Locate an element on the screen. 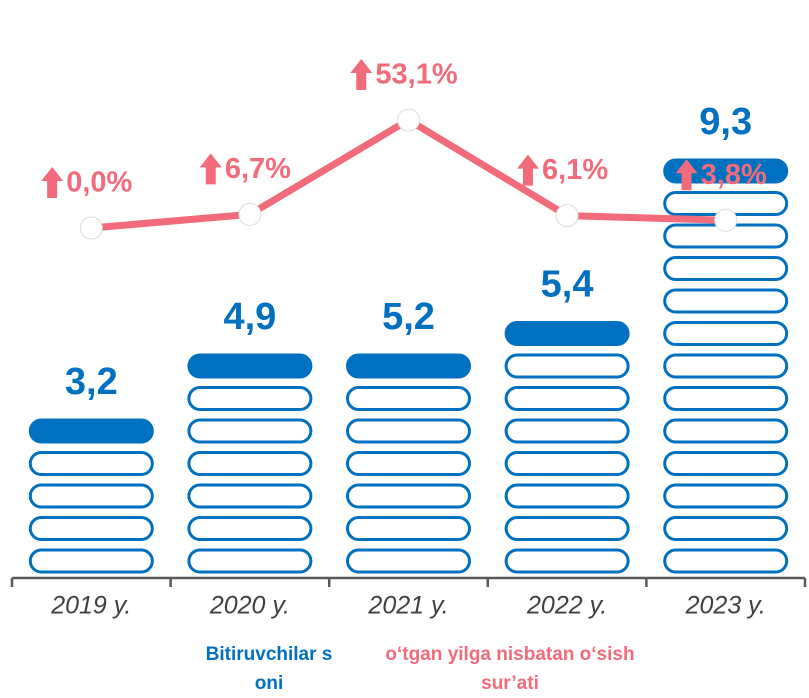 Image resolution: width=809 pixels, height=698 pixels. x-tick-label: 2021 y. is located at coordinates (407, 606).